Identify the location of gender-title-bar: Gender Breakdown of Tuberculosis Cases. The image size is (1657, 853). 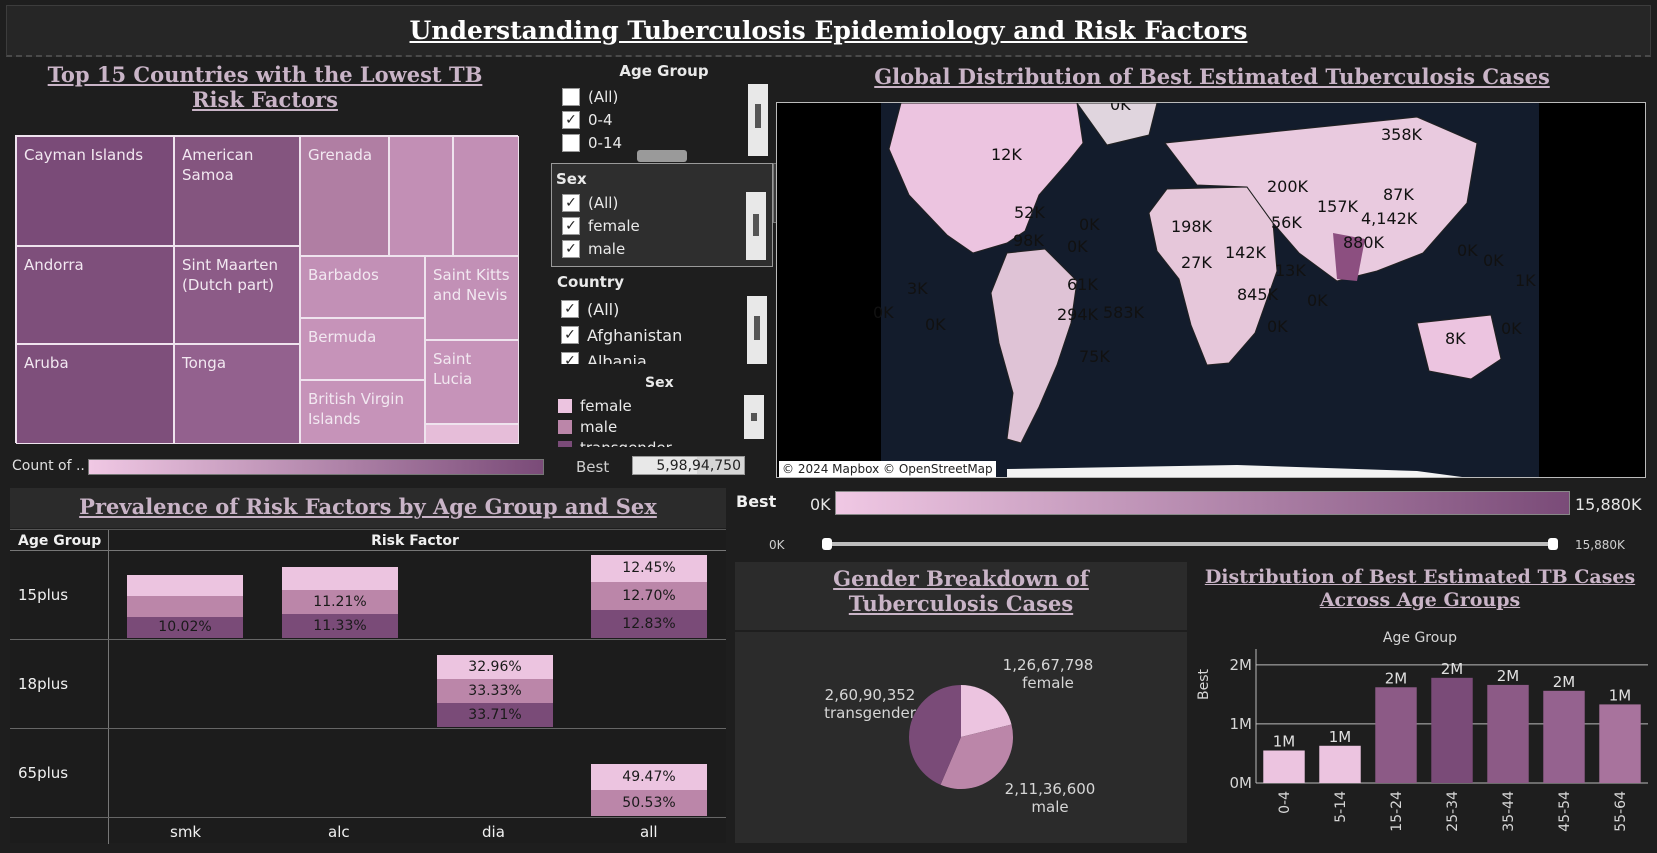
(961, 596).